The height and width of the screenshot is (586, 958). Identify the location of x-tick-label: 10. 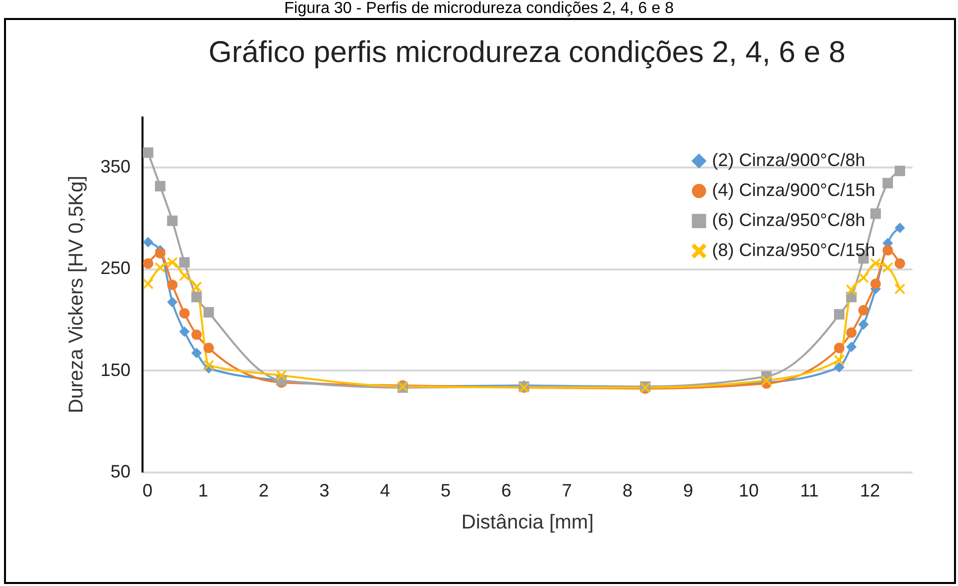
(748, 490).